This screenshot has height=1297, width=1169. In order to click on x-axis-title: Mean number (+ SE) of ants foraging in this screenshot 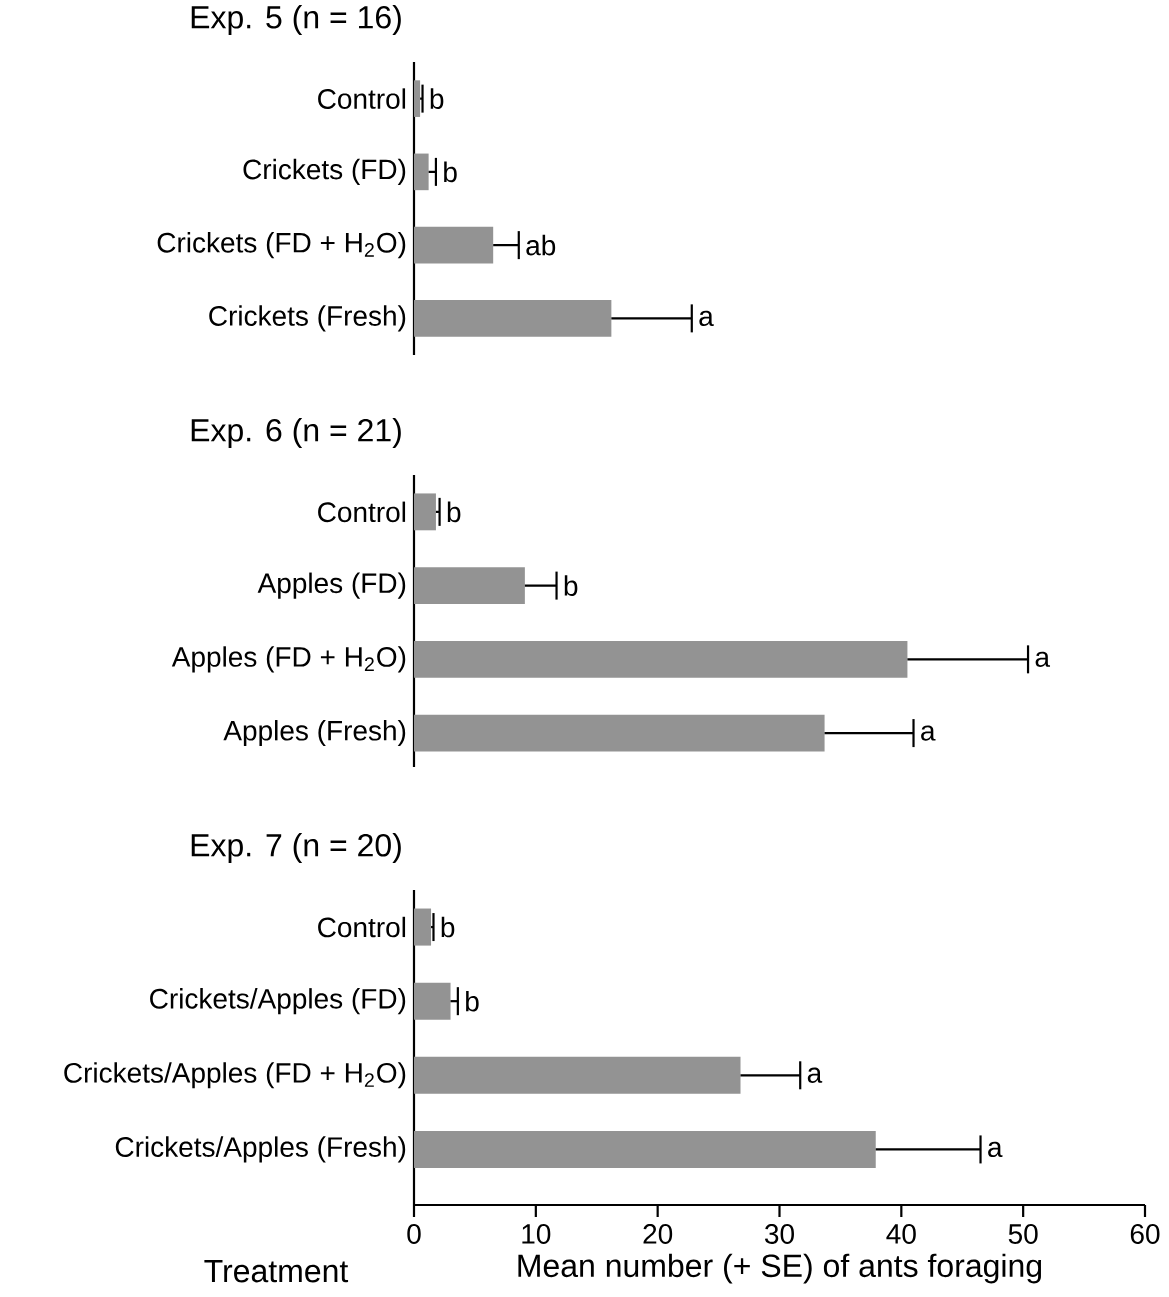, I will do `click(780, 1268)`.